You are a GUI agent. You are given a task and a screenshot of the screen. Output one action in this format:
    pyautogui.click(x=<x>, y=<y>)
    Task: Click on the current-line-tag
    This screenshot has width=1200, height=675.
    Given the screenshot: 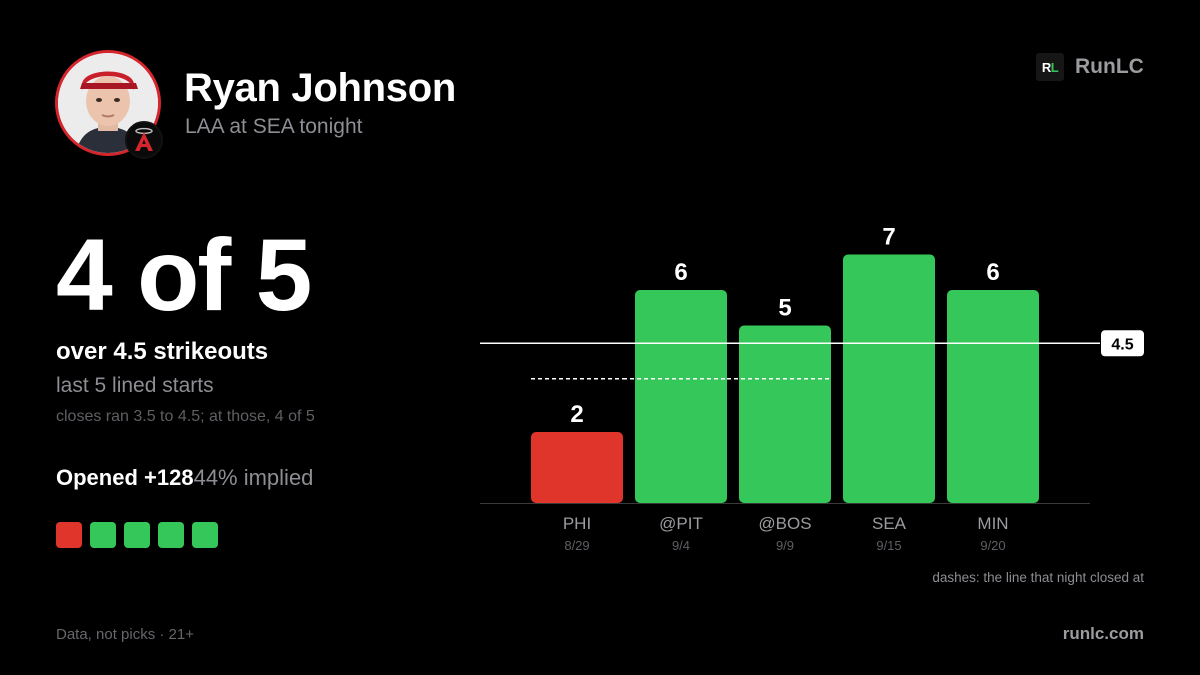 What is the action you would take?
    pyautogui.click(x=1122, y=343)
    